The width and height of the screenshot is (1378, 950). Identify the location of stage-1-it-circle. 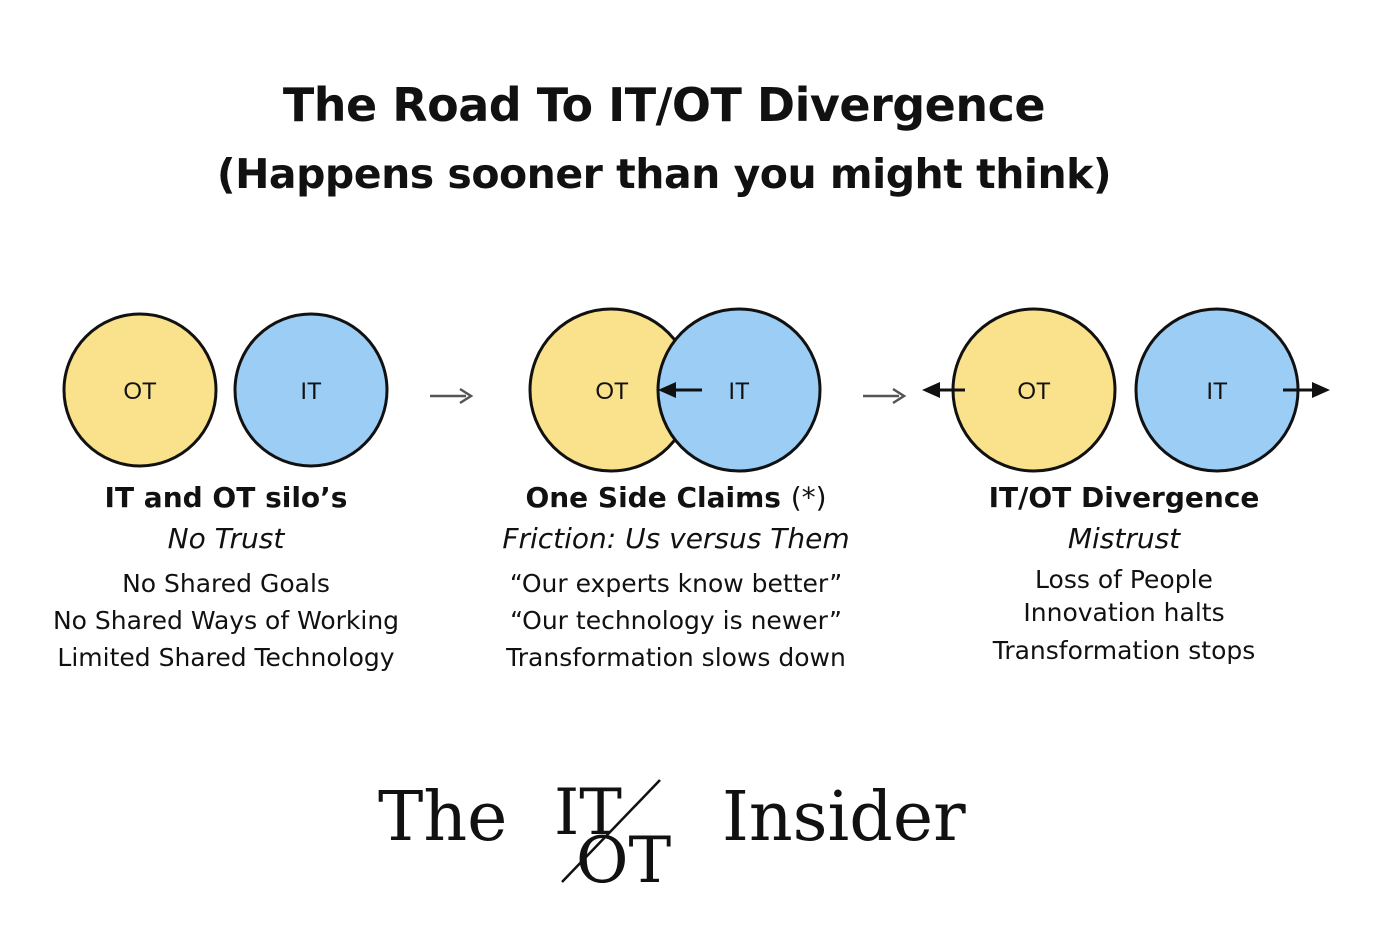
(311, 390).